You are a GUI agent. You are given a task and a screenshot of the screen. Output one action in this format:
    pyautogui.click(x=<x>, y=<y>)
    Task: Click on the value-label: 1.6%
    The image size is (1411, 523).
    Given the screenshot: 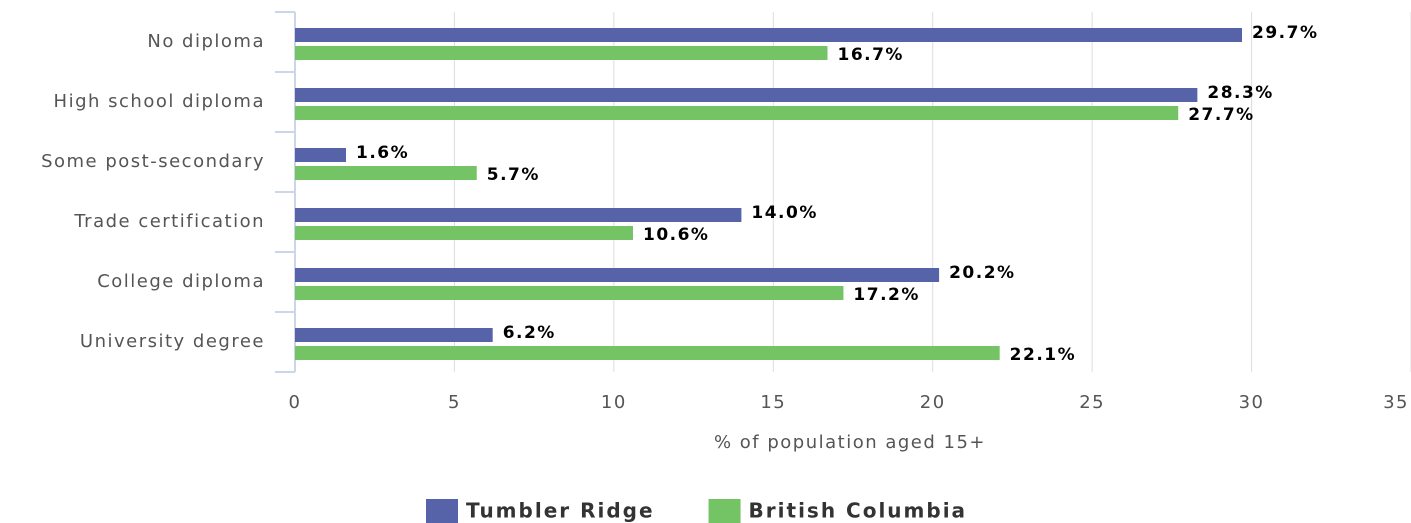 What is the action you would take?
    pyautogui.click(x=382, y=153)
    